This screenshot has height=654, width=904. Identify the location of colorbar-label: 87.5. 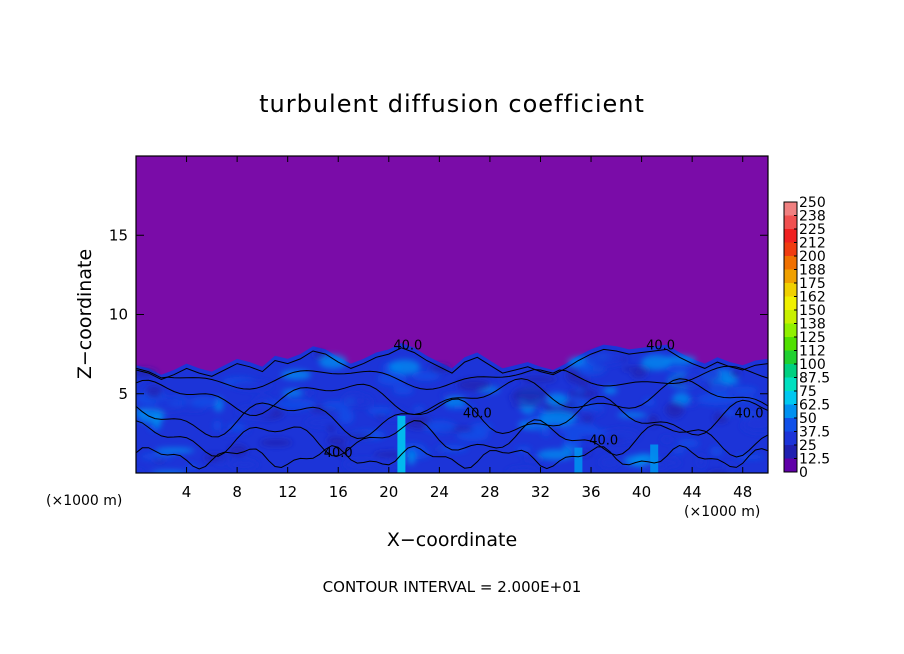
(814, 379).